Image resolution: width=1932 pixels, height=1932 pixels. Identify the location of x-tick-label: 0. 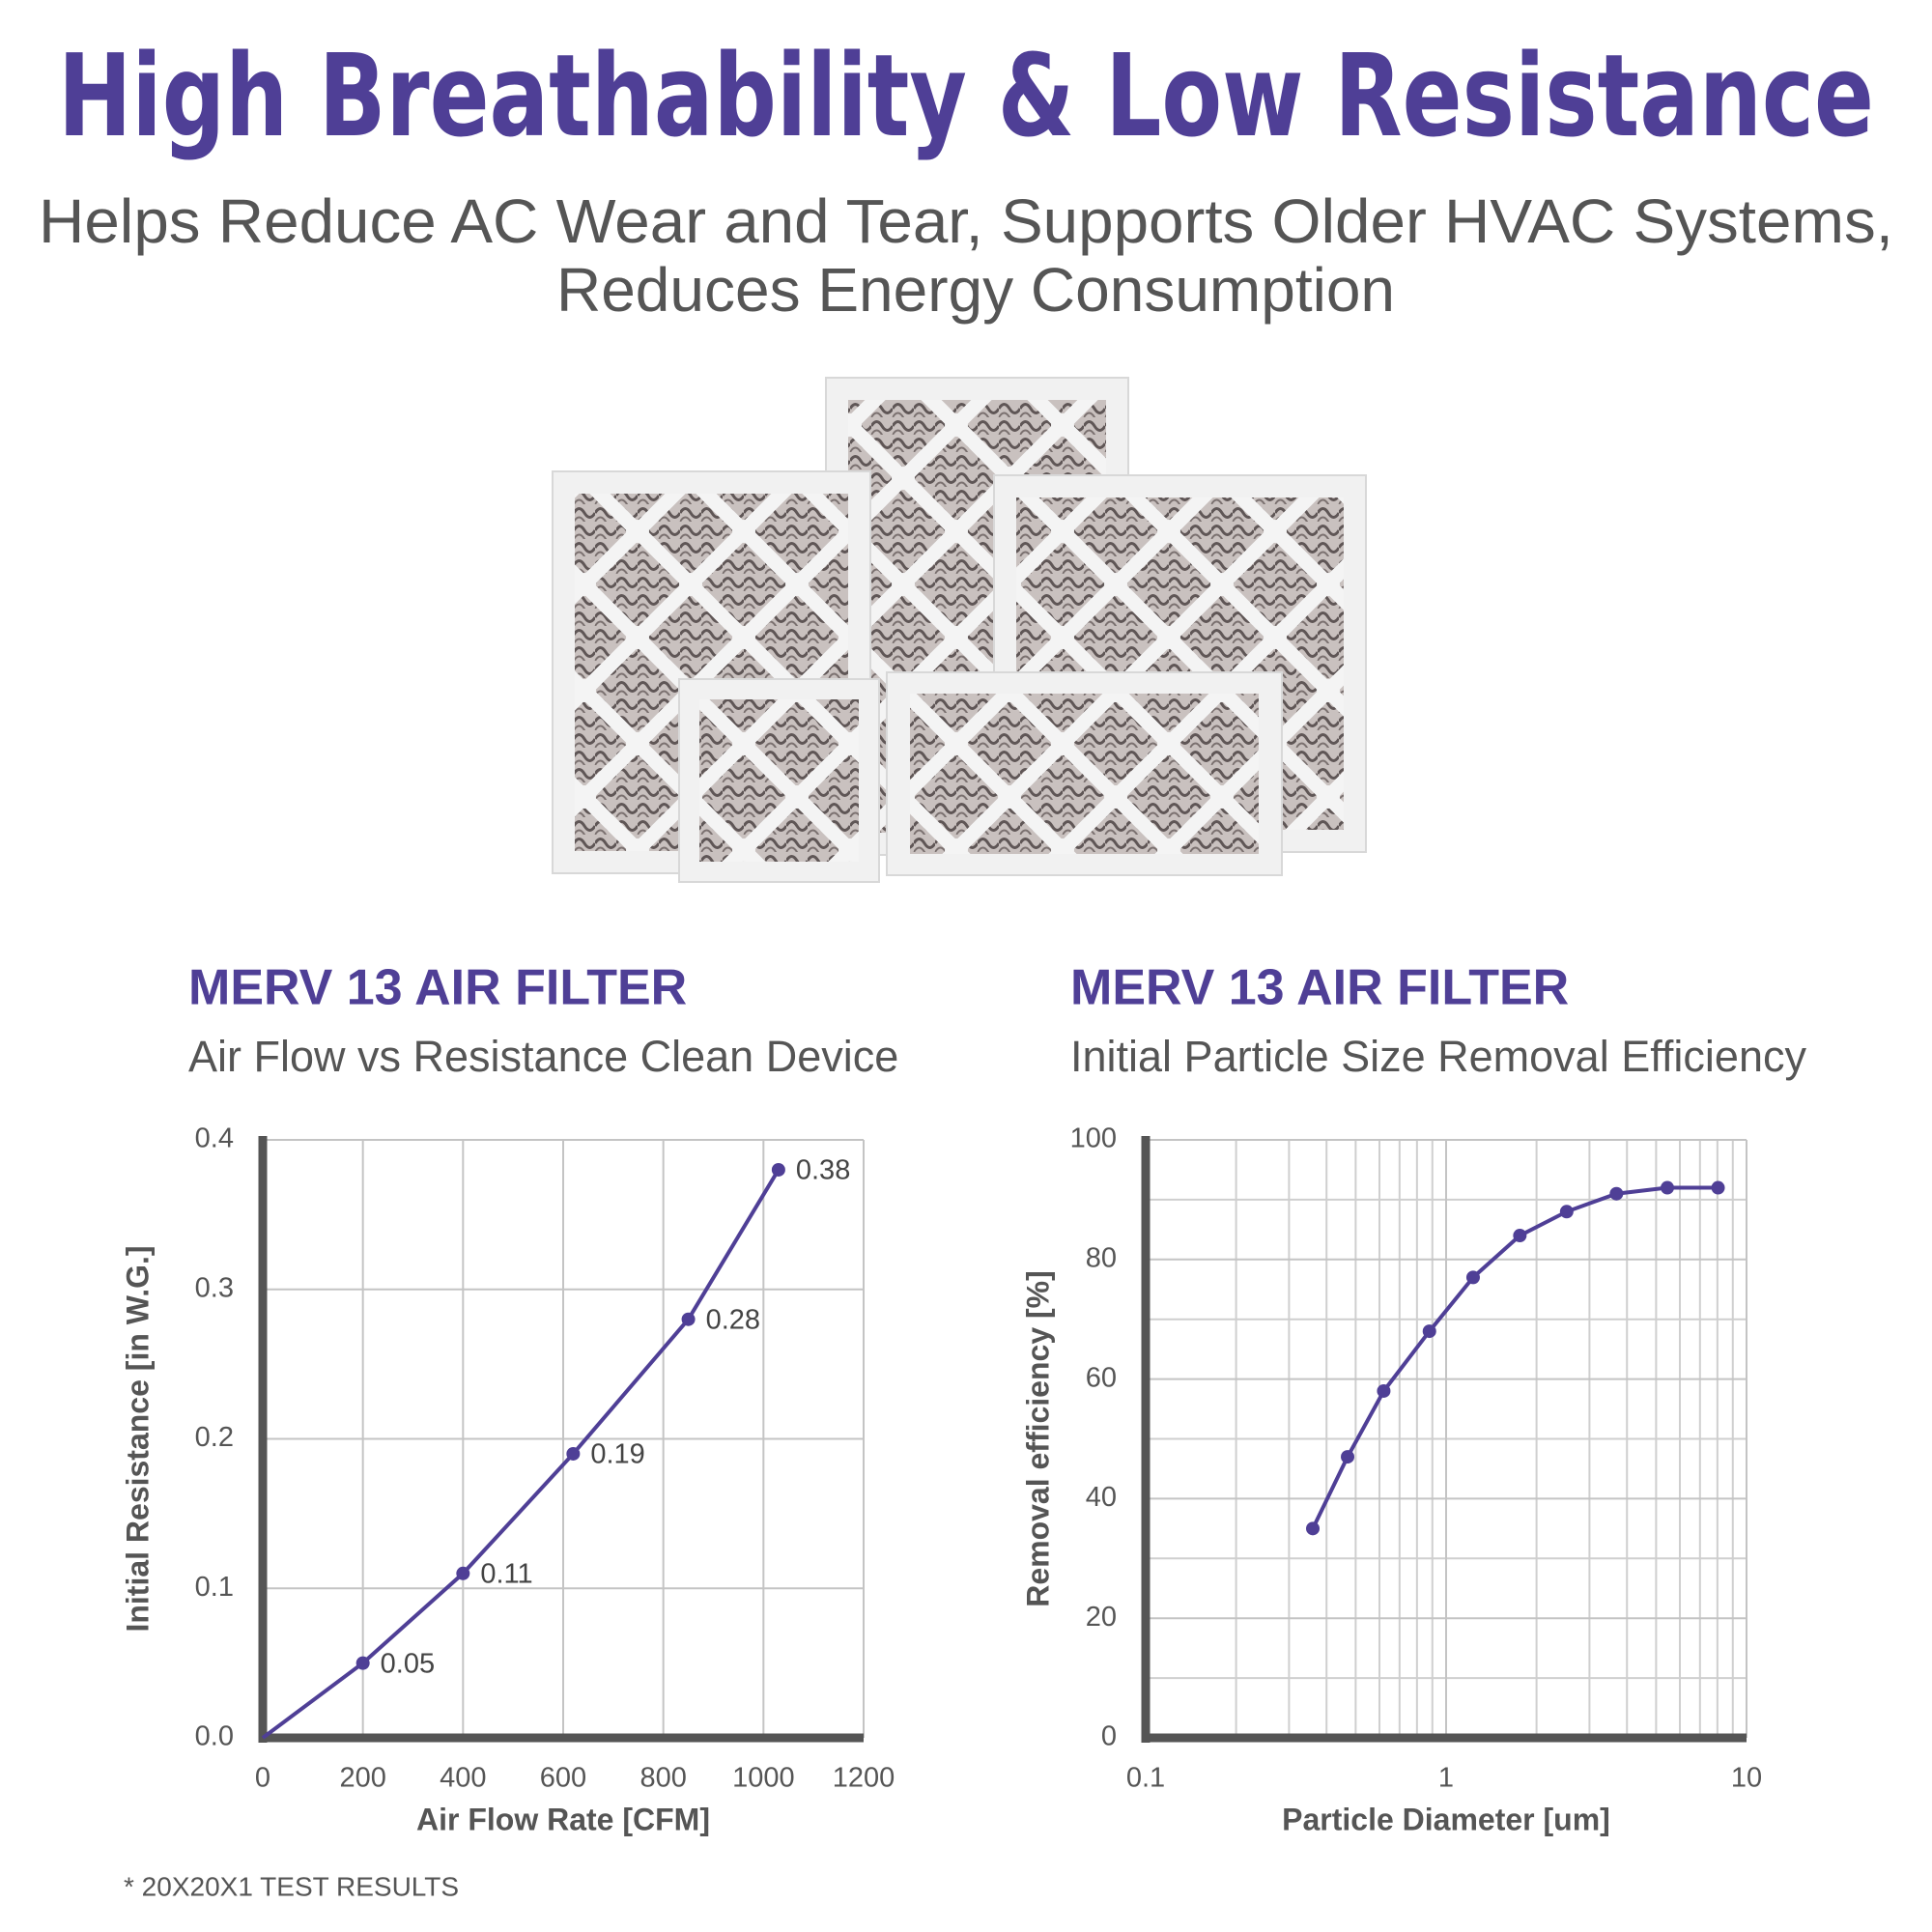
(262, 1778).